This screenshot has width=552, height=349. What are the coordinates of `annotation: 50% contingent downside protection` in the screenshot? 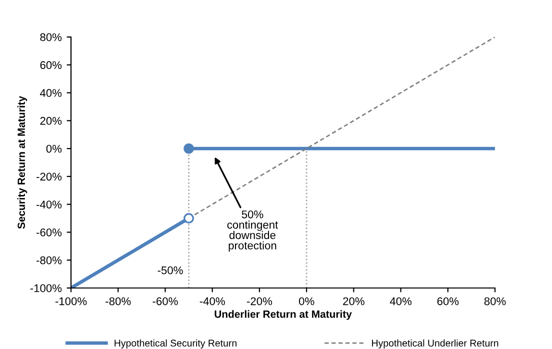 It's located at (252, 231).